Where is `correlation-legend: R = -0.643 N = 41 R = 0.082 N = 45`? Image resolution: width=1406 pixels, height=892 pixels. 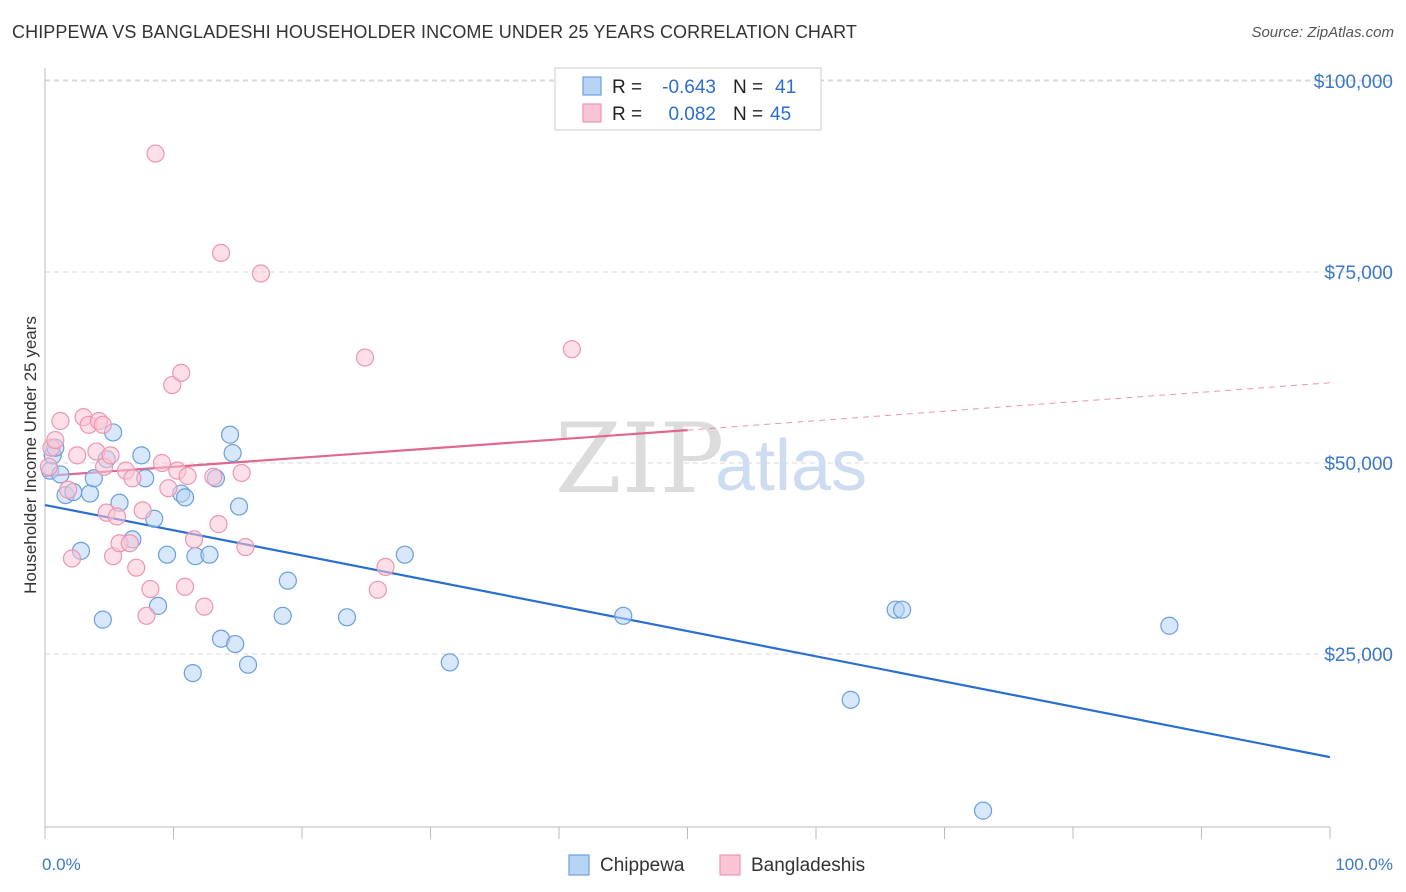 correlation-legend: R = -0.643 N = 41 R = 0.082 N = 45 is located at coordinates (688, 99).